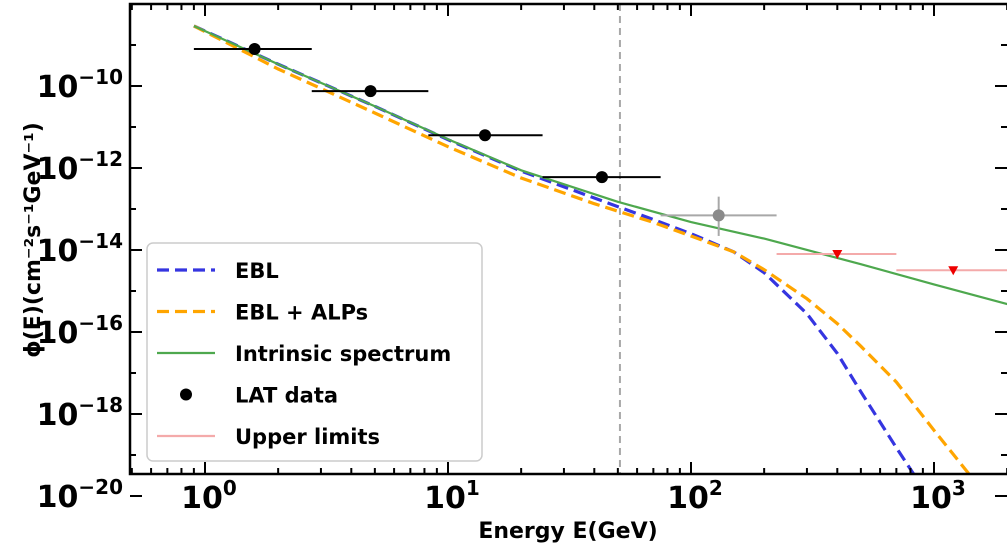  I want to click on legend-label: LAT data, so click(286, 396).